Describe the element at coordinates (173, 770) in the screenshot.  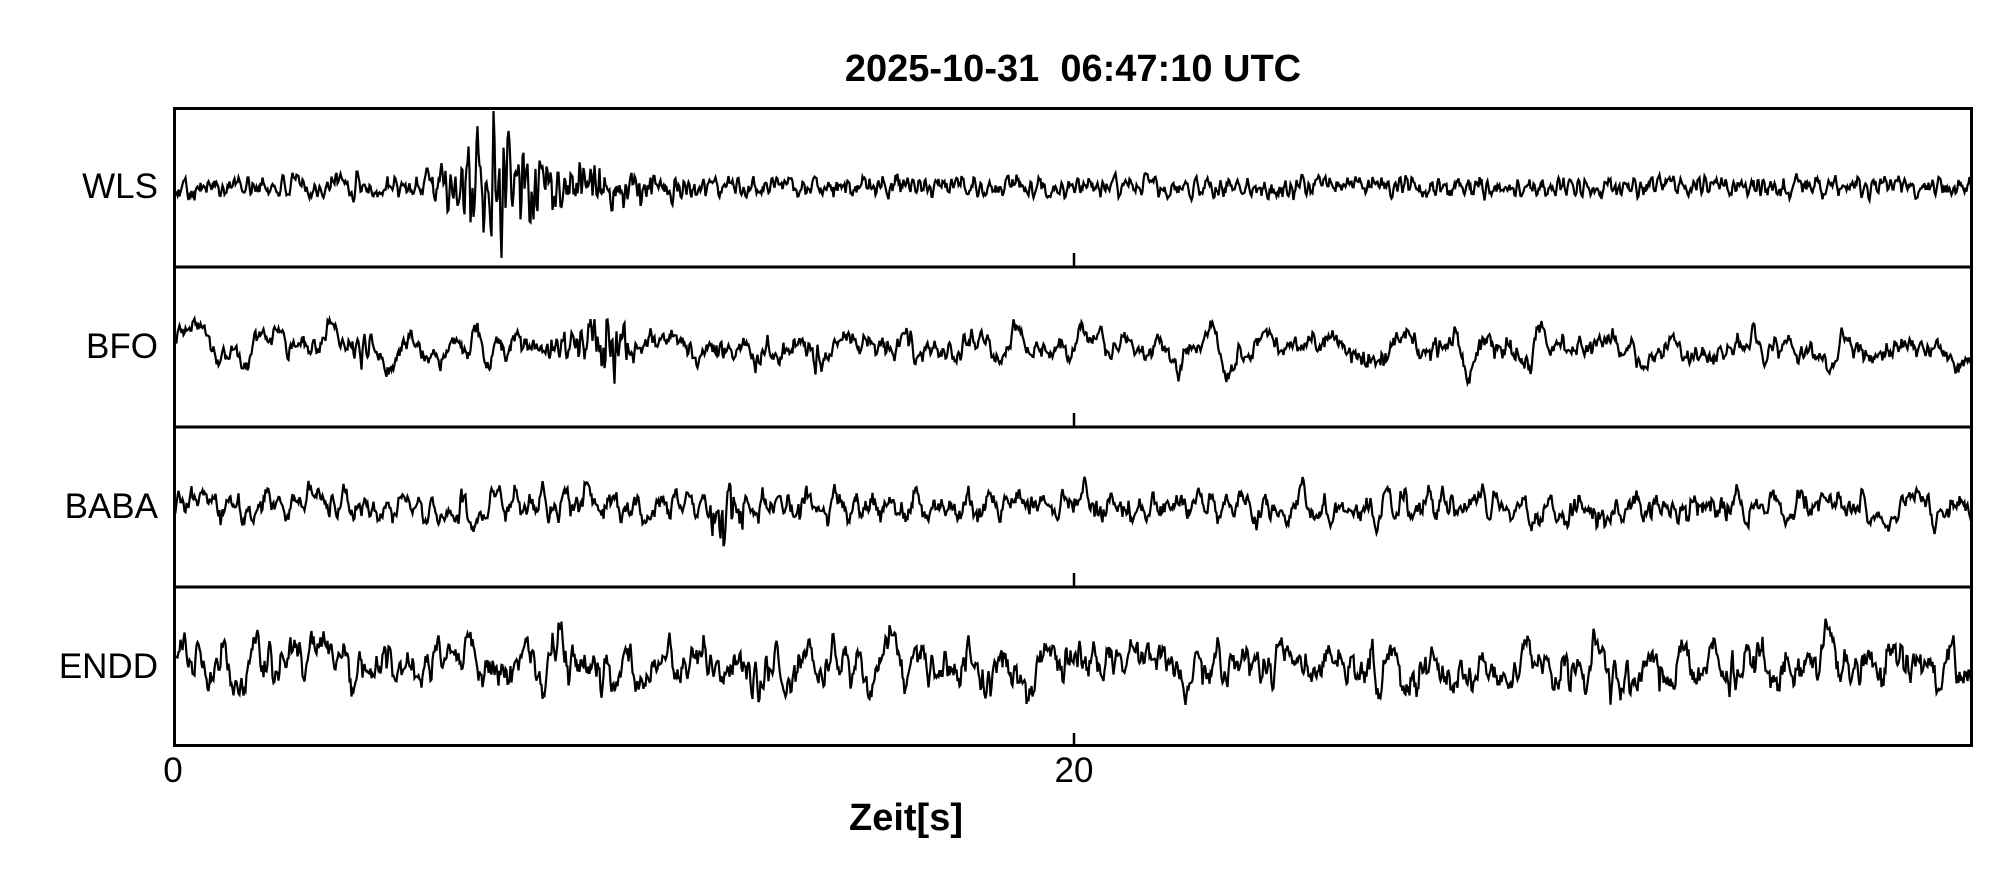
I see `x-tick-label-0: 0` at that location.